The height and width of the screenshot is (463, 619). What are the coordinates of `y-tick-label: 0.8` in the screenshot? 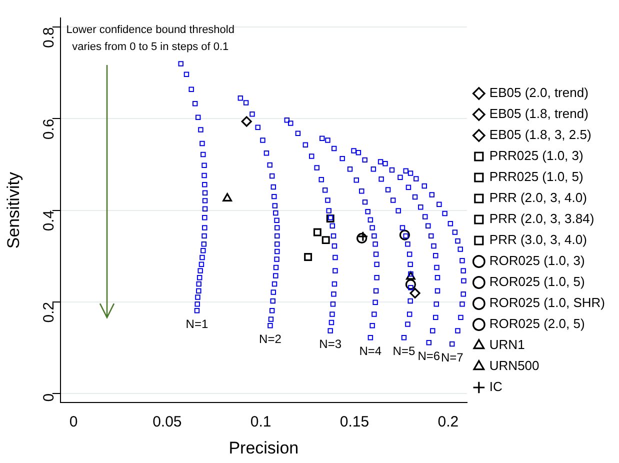 It's located at (49, 37).